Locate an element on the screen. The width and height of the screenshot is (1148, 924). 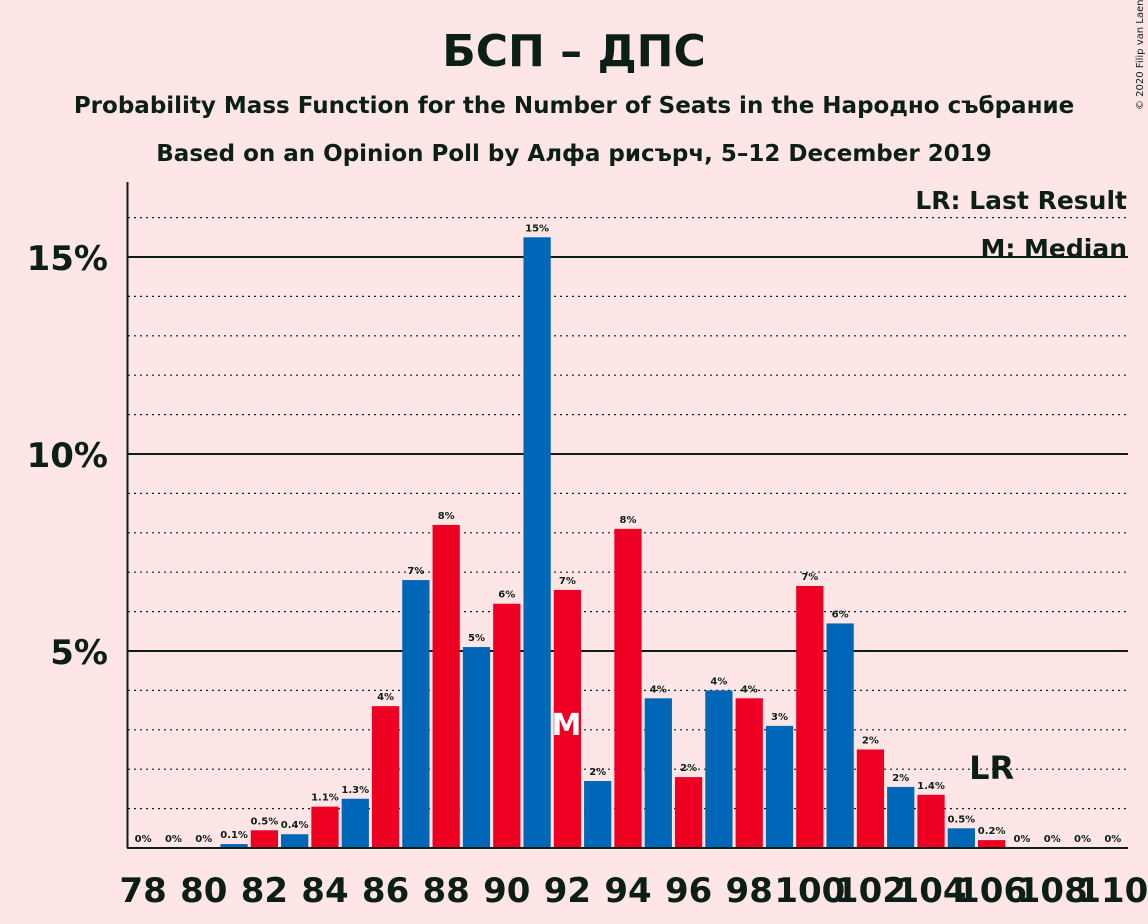
x-tick-label: 98 is located at coordinates (749, 891).